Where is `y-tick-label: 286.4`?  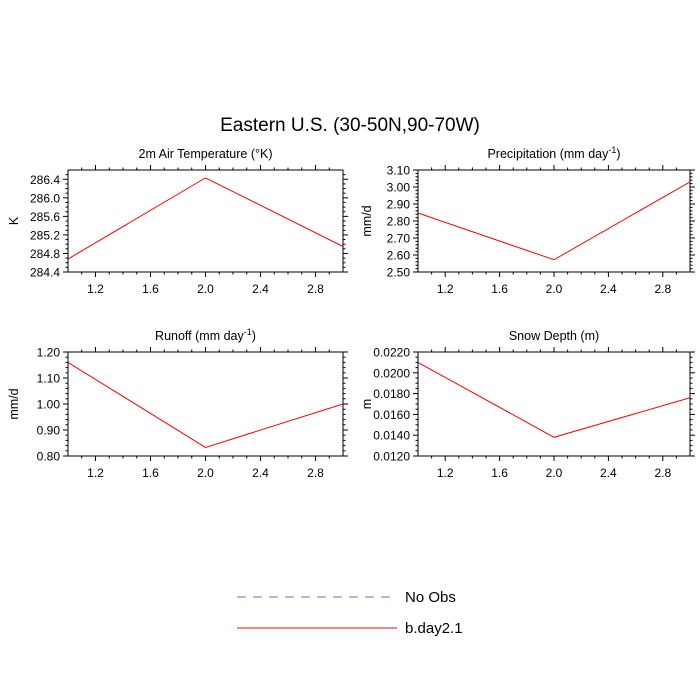 y-tick-label: 286.4 is located at coordinates (45, 180).